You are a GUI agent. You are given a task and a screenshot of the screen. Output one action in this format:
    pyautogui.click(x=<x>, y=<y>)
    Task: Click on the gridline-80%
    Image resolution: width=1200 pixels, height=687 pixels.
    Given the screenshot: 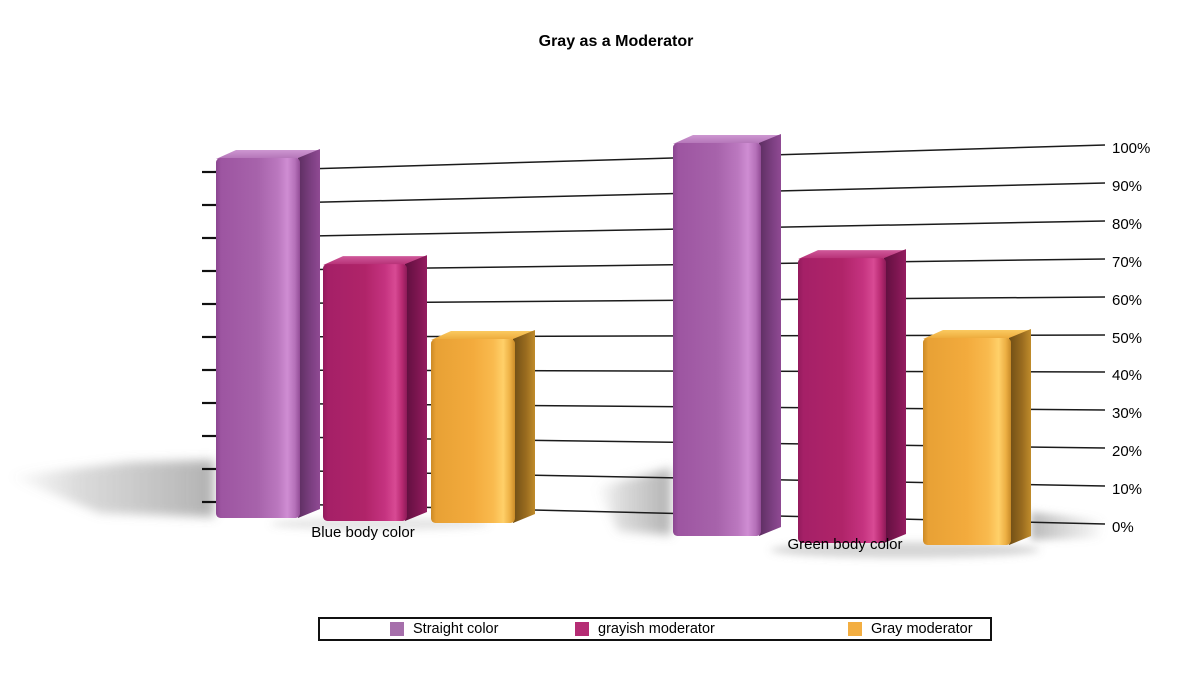 What is the action you would take?
    pyautogui.click(x=655, y=229)
    